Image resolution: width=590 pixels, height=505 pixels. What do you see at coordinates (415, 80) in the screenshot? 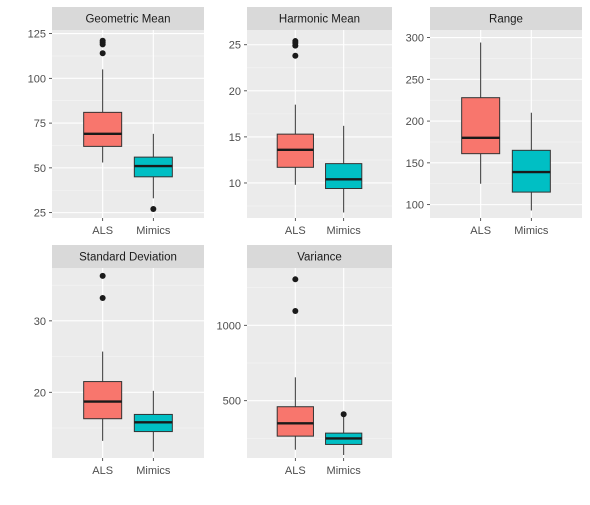
I see `y-tick-label: 250` at bounding box center [415, 80].